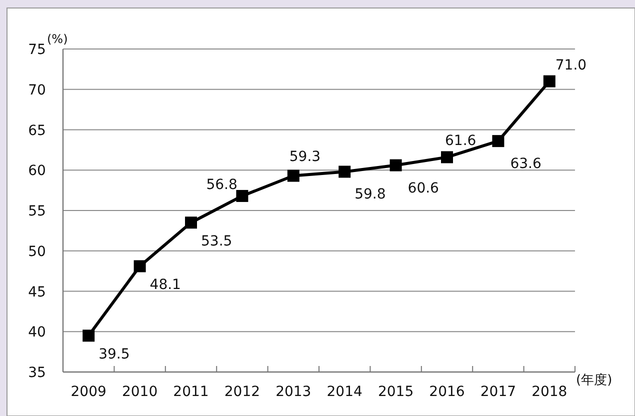 Image resolution: width=635 pixels, height=416 pixels. I want to click on data-label: 61.6, so click(460, 141).